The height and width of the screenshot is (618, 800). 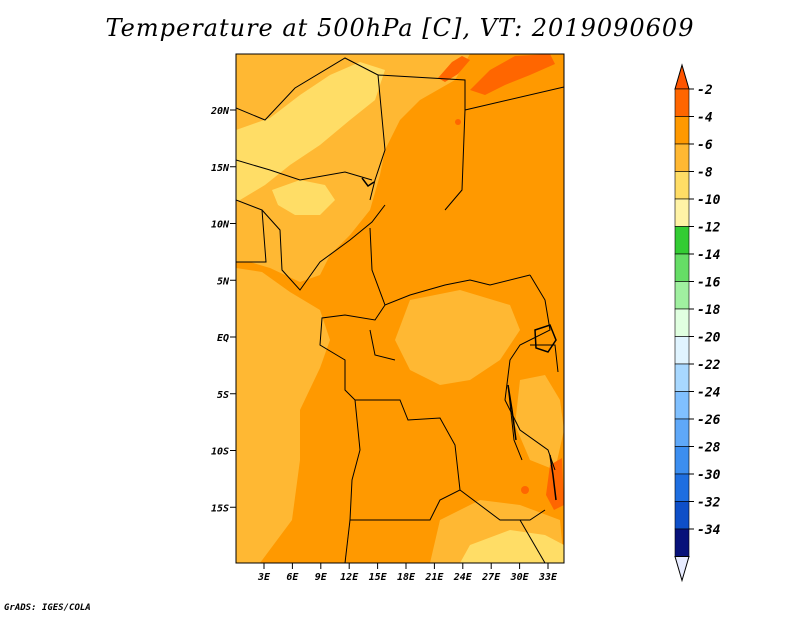 I want to click on lake-tanganyika, so click(x=512, y=412).